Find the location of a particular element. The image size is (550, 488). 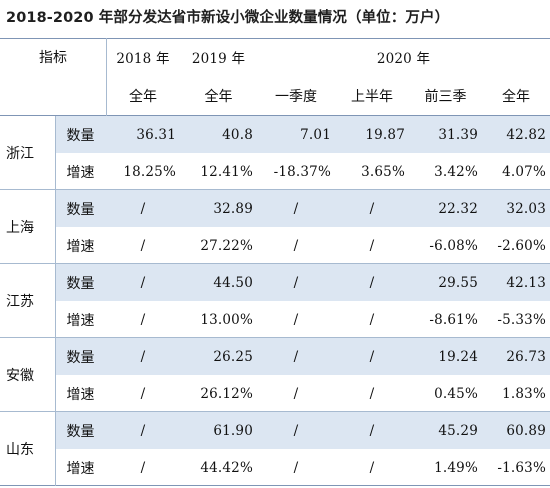

region-label: 上海 is located at coordinates (27, 227).